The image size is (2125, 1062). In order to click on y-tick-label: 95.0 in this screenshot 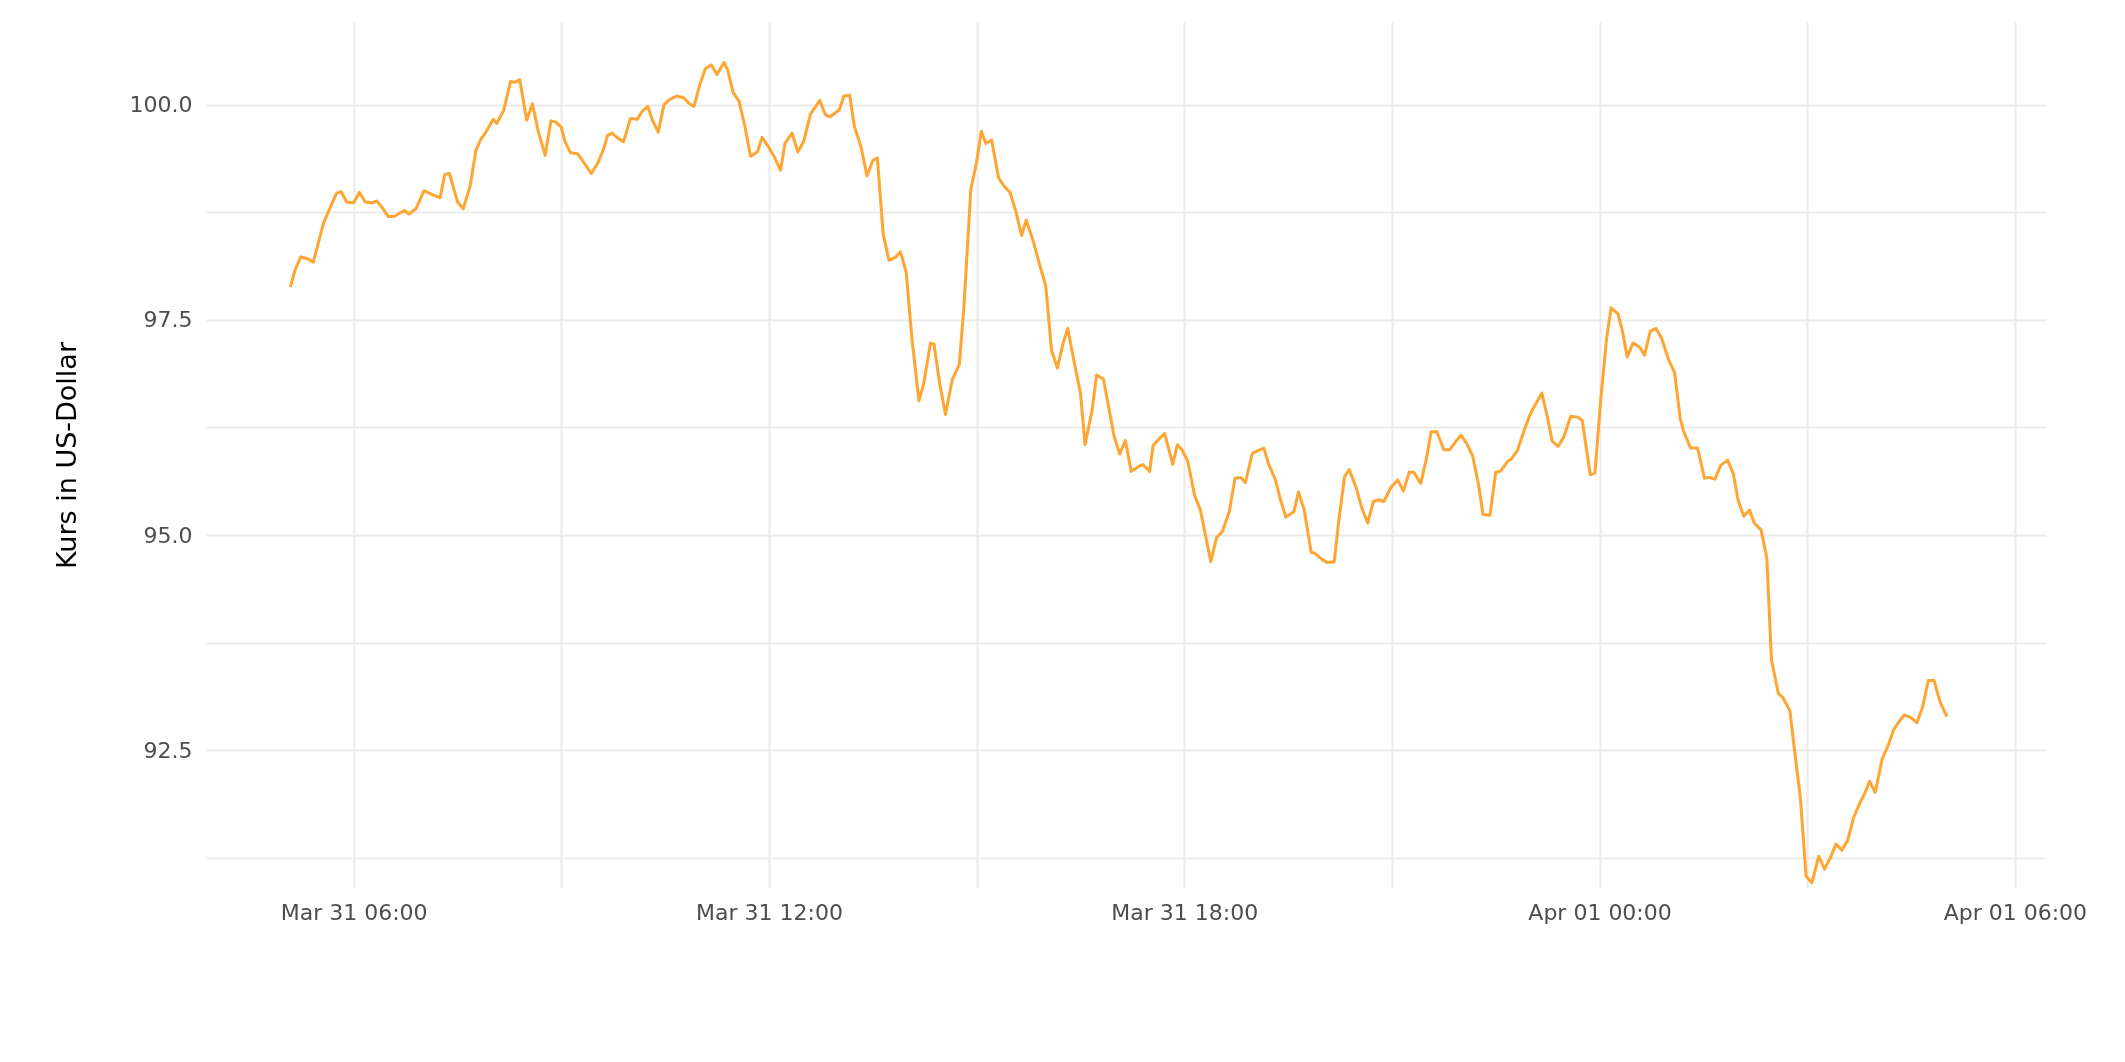, I will do `click(168, 535)`.